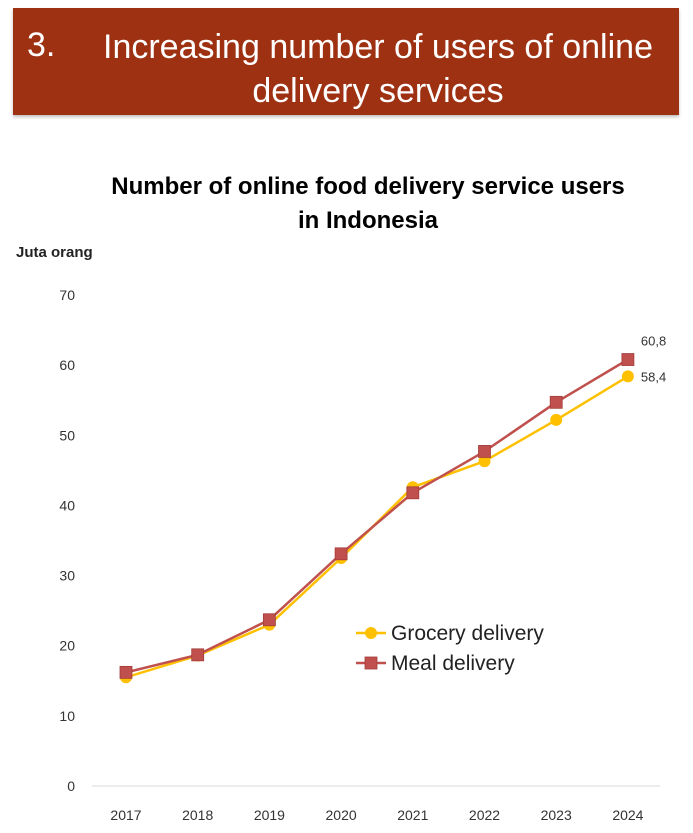  Describe the element at coordinates (125, 815) in the screenshot. I see `x-tick-label: 2017` at that location.